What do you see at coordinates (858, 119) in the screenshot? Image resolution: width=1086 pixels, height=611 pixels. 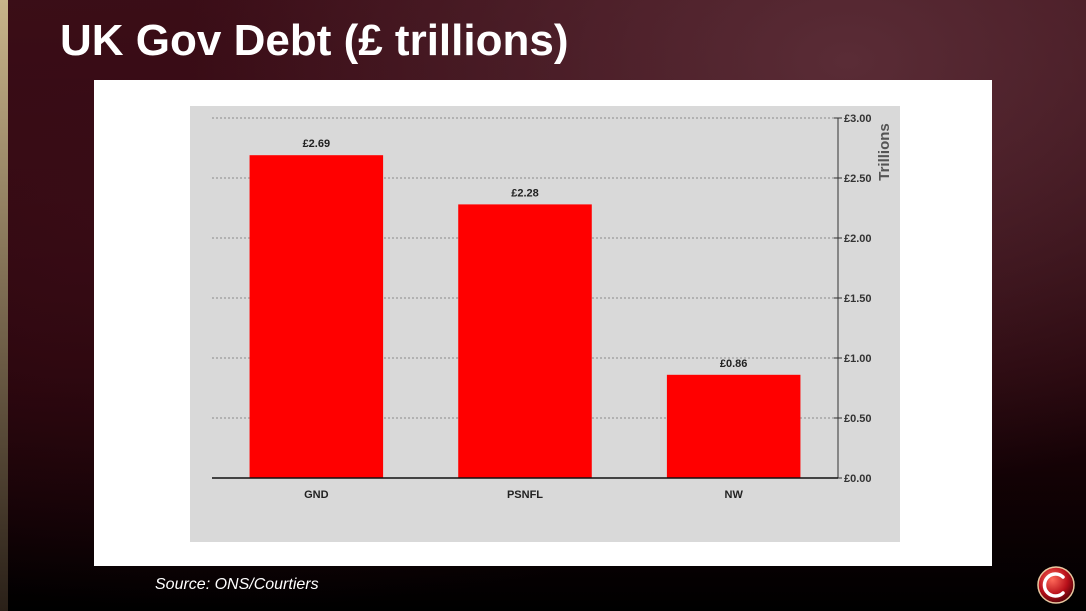 I see `y-tick-label: £3.00` at bounding box center [858, 119].